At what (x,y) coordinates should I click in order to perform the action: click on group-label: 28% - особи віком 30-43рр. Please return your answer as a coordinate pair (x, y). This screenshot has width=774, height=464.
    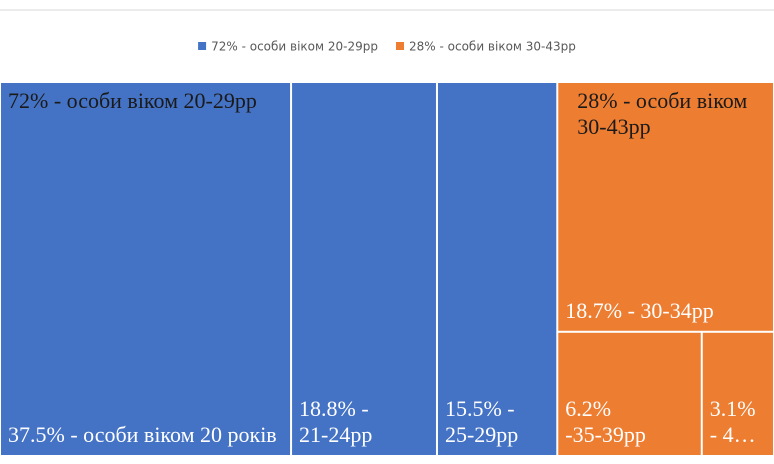
    Looking at the image, I should click on (665, 113).